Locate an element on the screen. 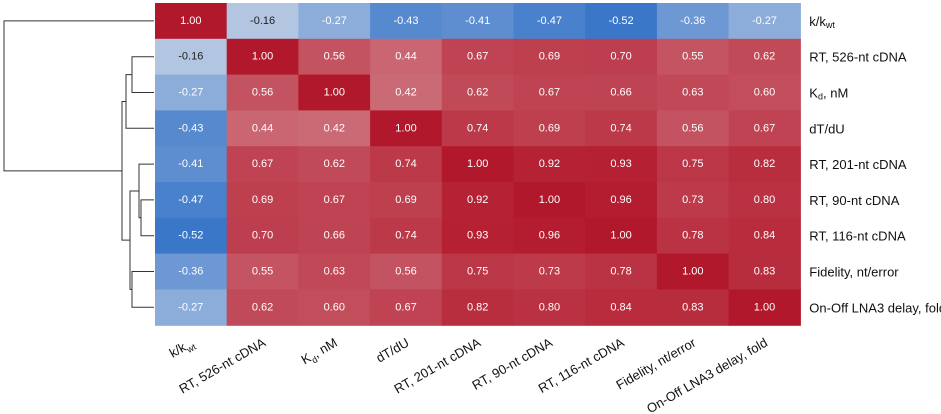  column-label: k/kwt is located at coordinates (183, 349).